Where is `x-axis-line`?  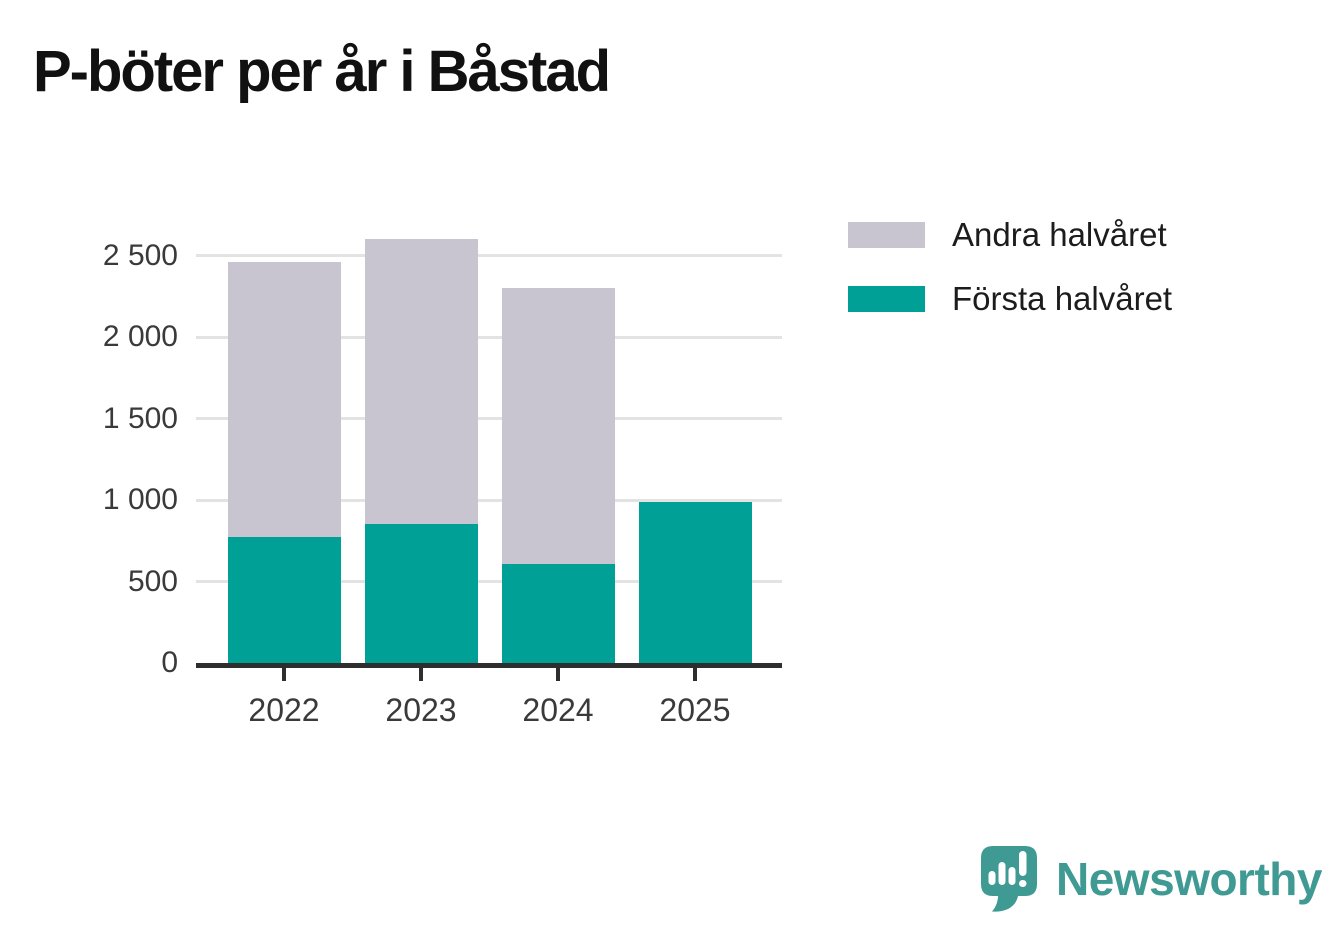 x-axis-line is located at coordinates (489, 665).